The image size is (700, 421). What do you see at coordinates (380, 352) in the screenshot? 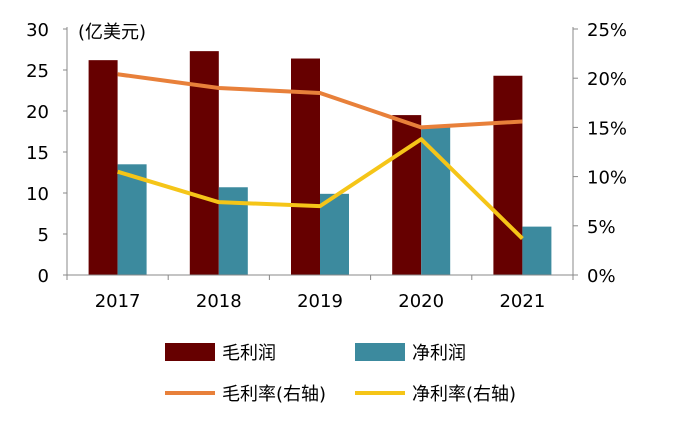
I see `legend-swatch-净利润` at bounding box center [380, 352].